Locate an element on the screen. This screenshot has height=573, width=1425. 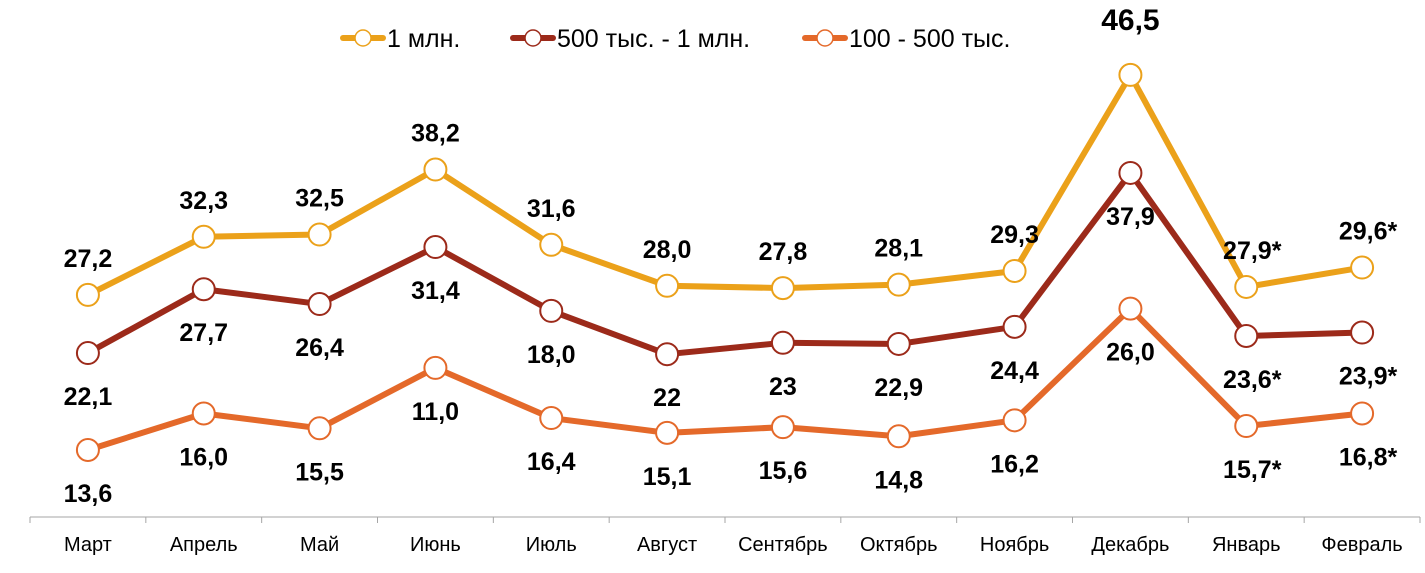
data-label: 14,8 is located at coordinates (898, 480).